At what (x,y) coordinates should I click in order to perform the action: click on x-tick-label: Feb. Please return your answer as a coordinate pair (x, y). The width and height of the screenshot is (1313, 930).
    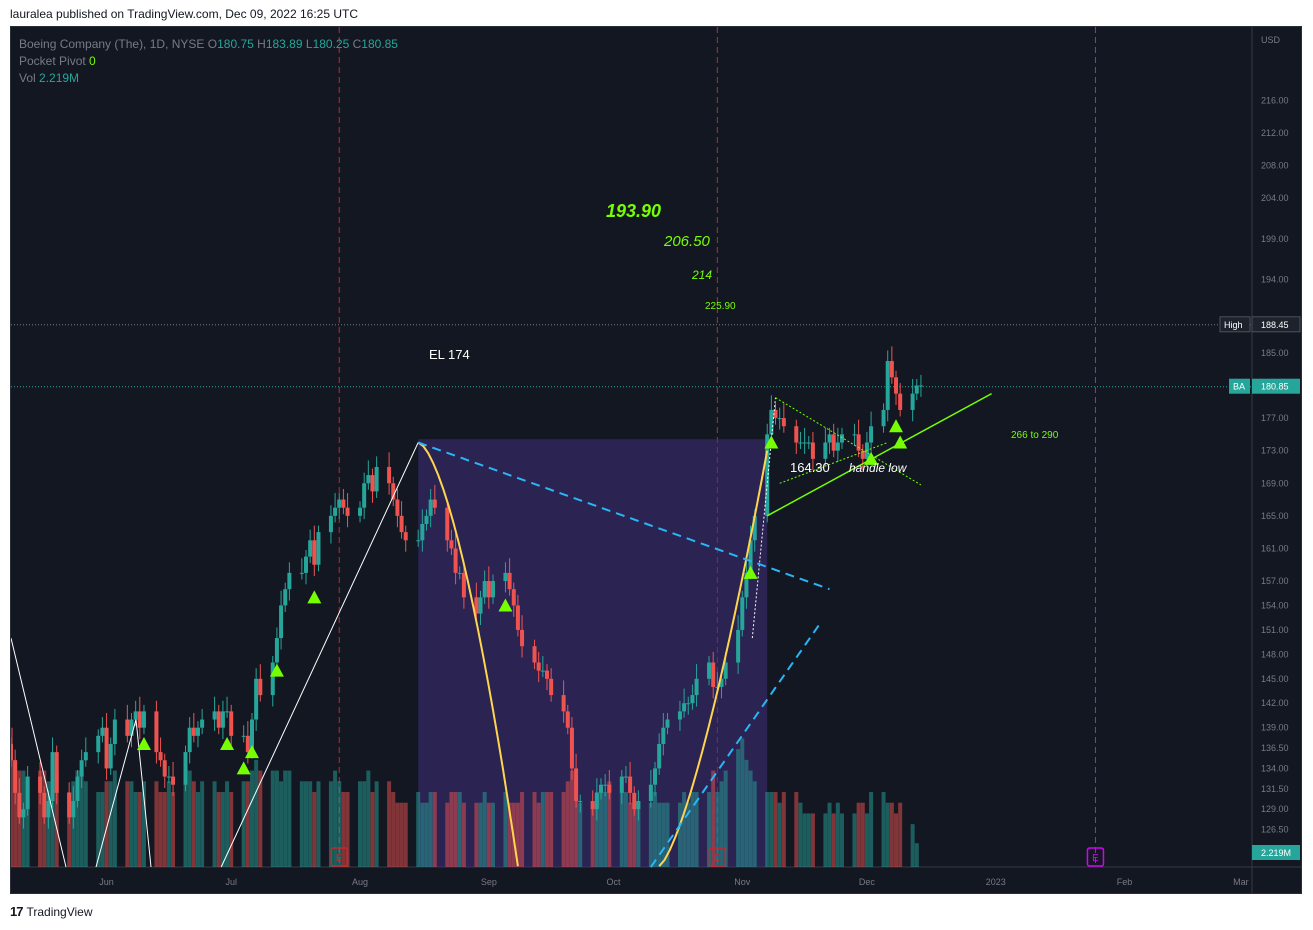
    Looking at the image, I should click on (1125, 882).